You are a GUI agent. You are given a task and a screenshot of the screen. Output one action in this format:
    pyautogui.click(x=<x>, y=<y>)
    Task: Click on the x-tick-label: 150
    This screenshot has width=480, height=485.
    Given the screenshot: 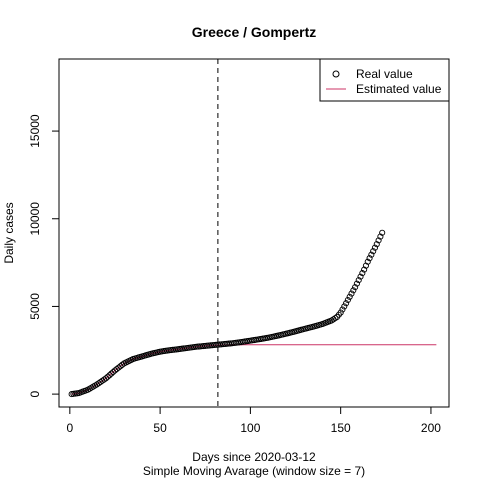 What is the action you would take?
    pyautogui.click(x=341, y=428)
    